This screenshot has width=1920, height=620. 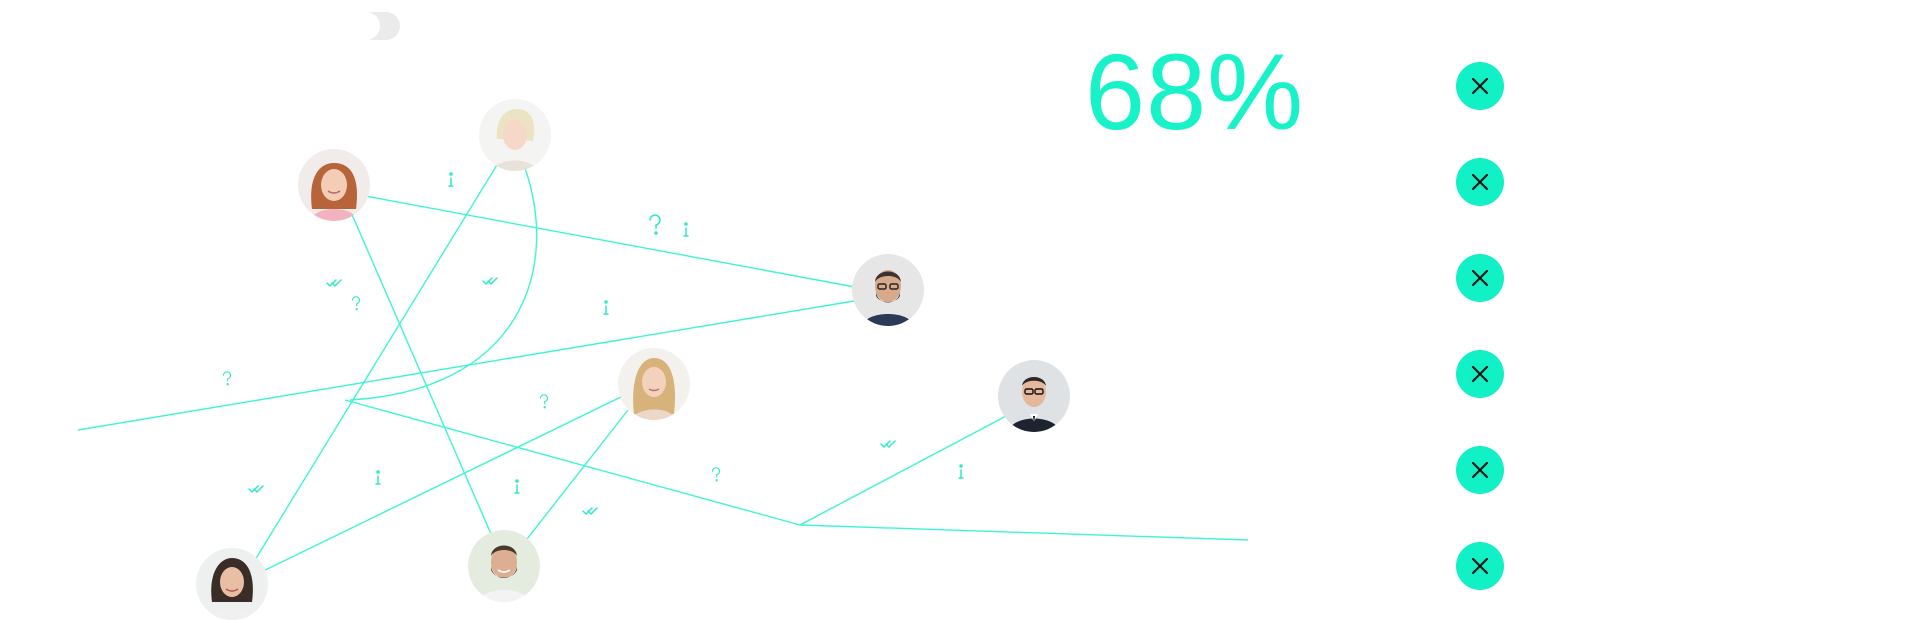 I want to click on percentage-stat: 68%, so click(x=1195, y=91).